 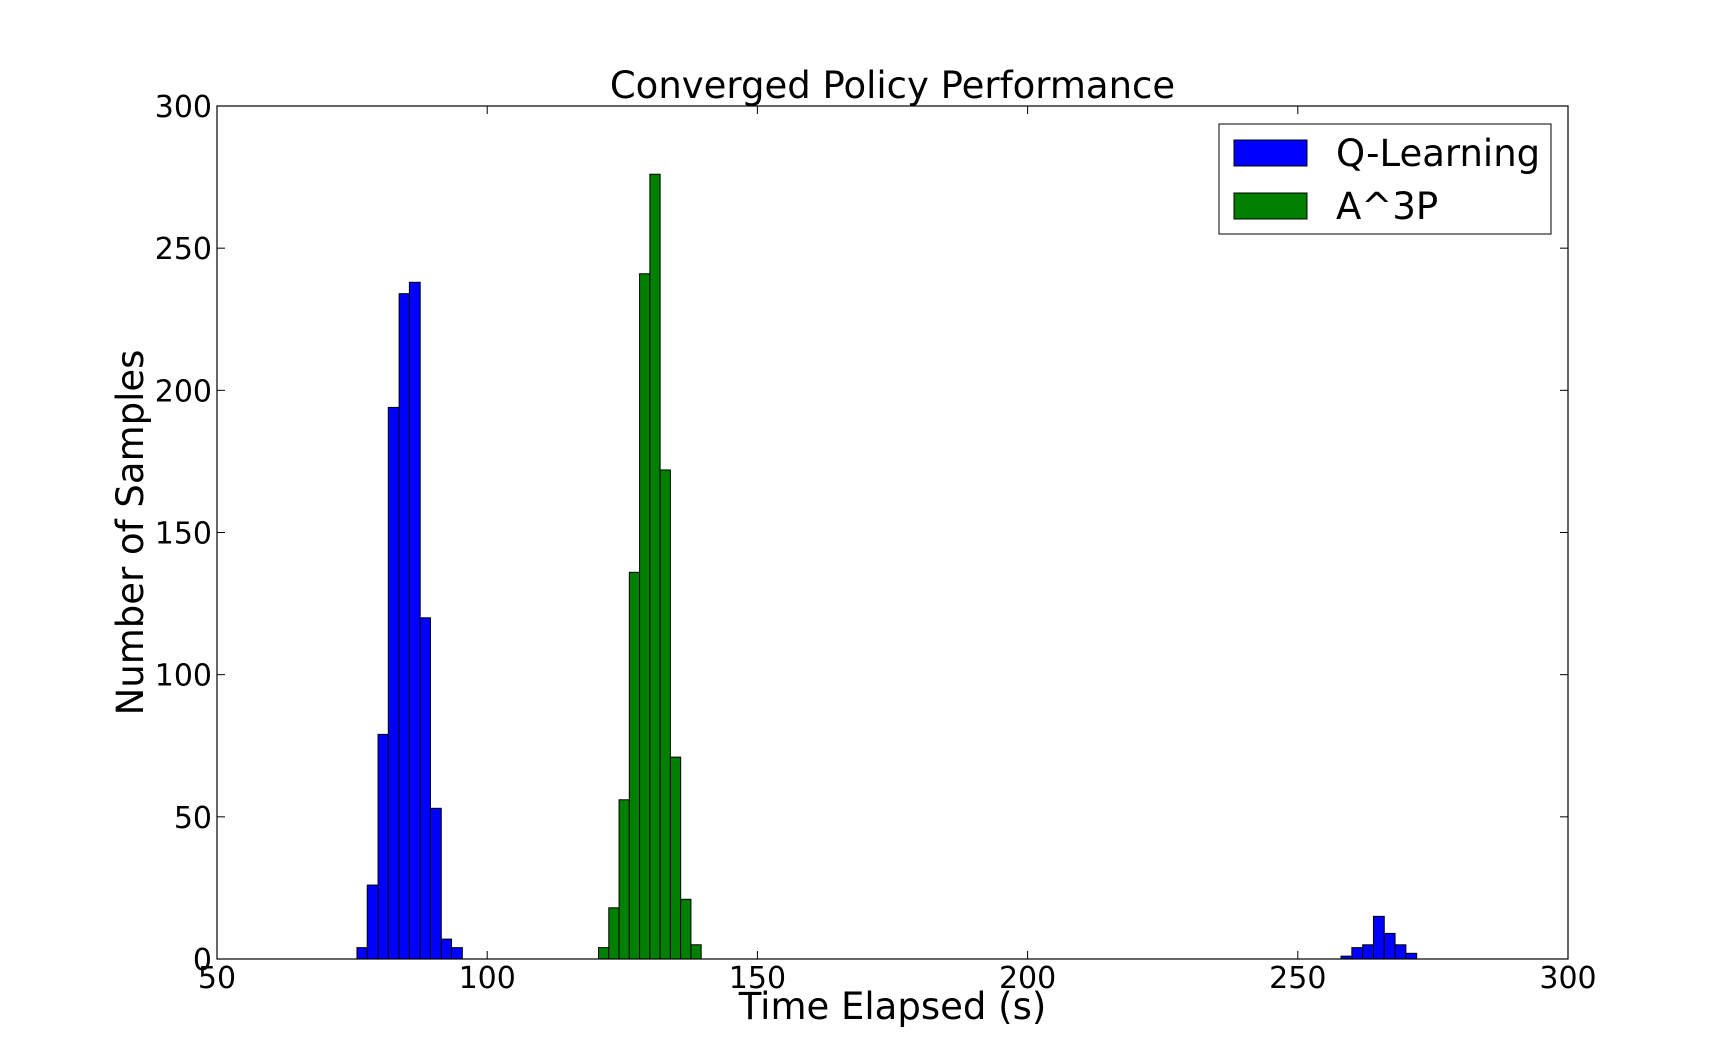 What do you see at coordinates (202, 960) in the screenshot?
I see `y-tick-label: 0` at bounding box center [202, 960].